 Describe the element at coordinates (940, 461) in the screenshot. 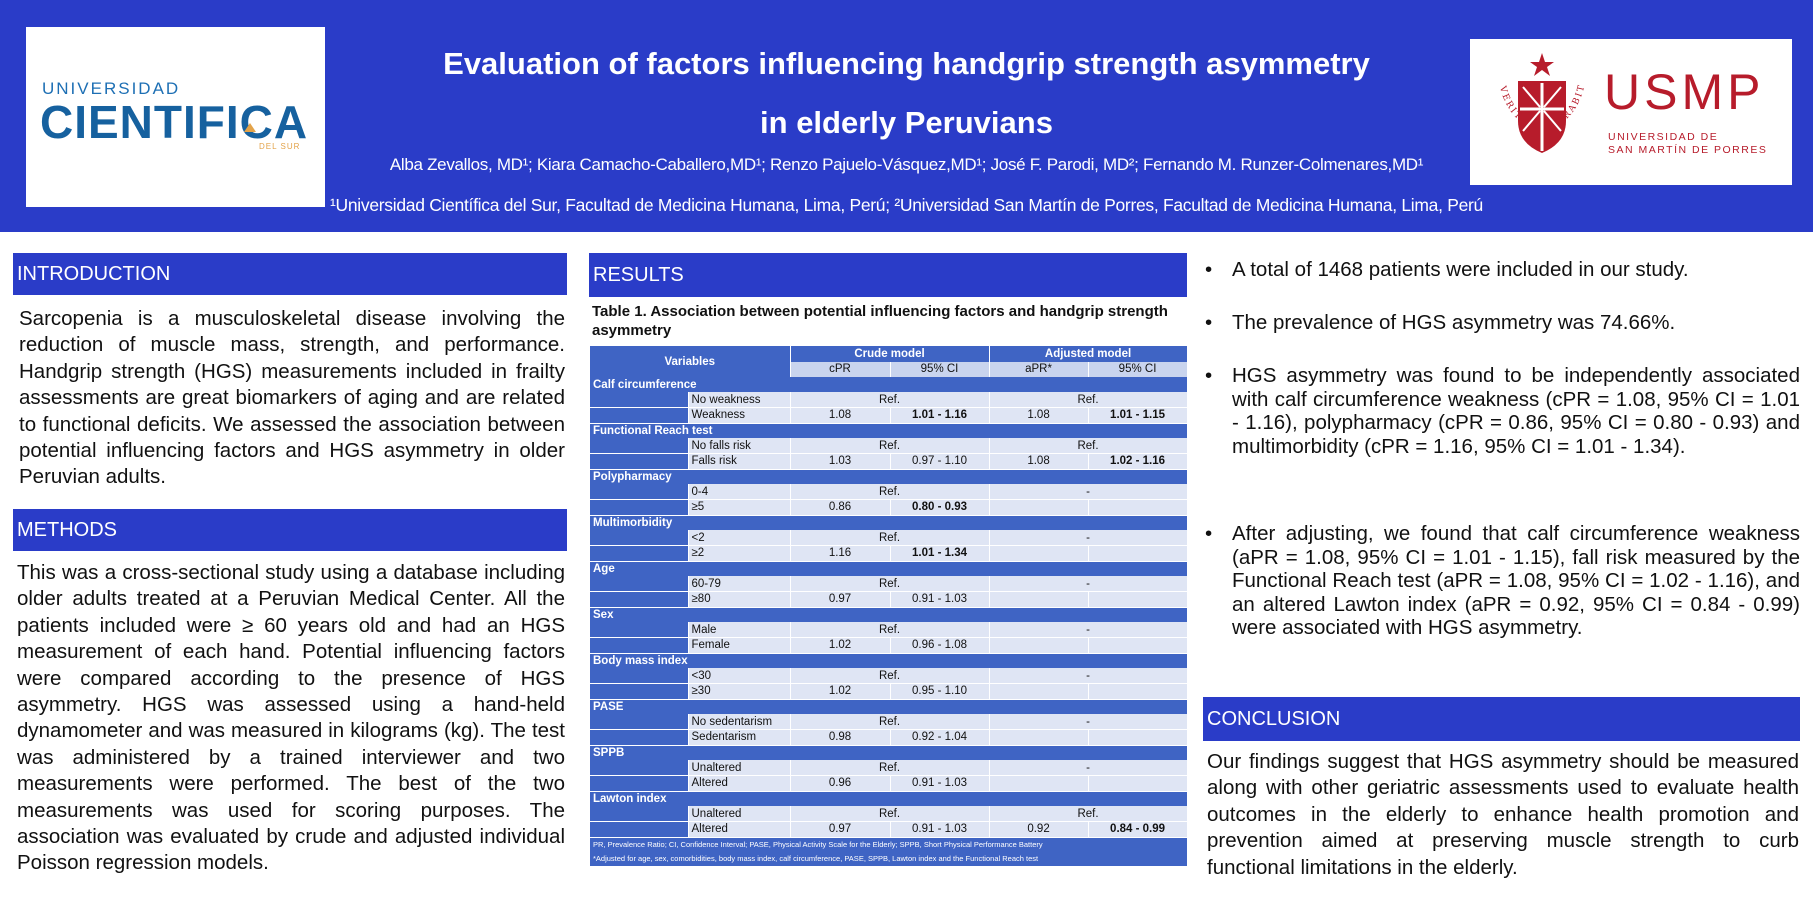

I see `table-cell-ci: 0.97 - 1.10` at that location.